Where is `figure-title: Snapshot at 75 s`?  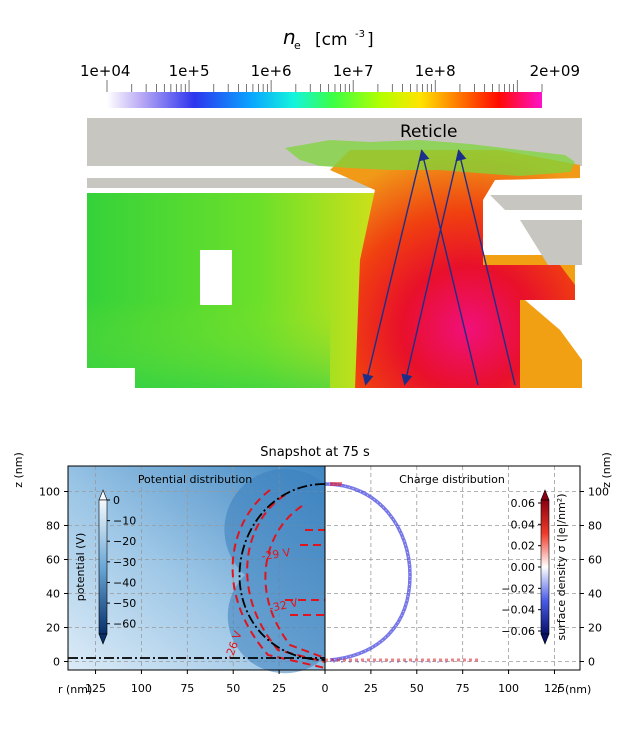 figure-title: Snapshot at 75 s is located at coordinates (315, 452).